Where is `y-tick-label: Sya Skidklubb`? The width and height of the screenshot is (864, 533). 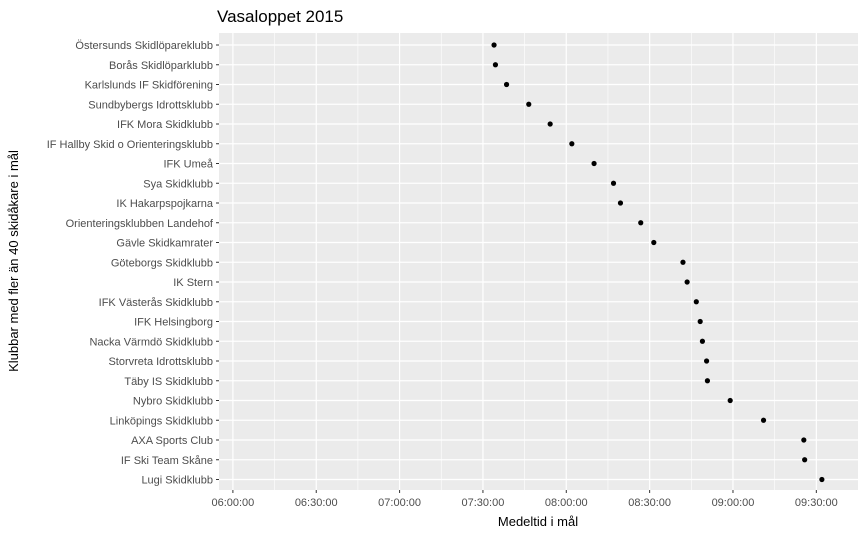
y-tick-label: Sya Skidklubb is located at coordinates (178, 184).